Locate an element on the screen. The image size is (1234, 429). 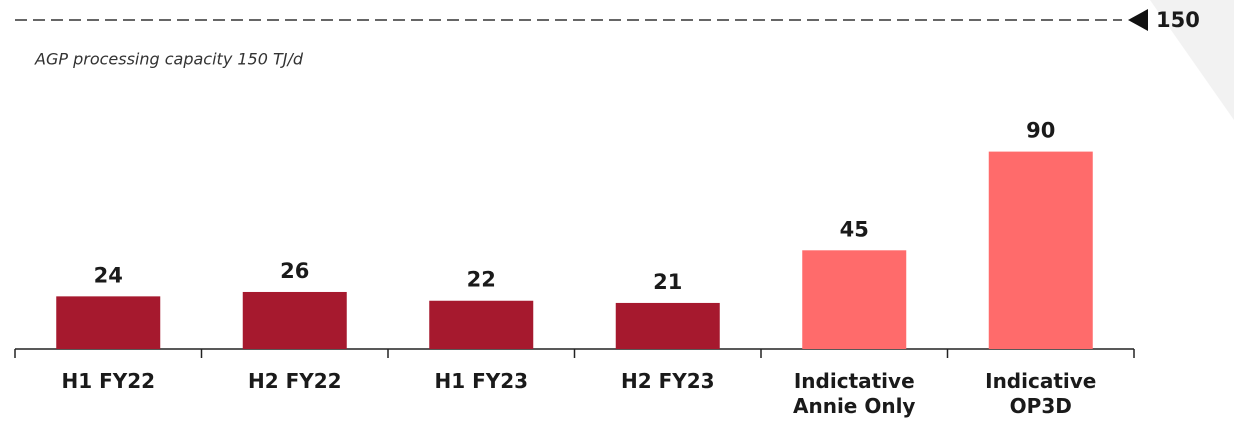
x-tick-label: H1 FY23 is located at coordinates (481, 381).